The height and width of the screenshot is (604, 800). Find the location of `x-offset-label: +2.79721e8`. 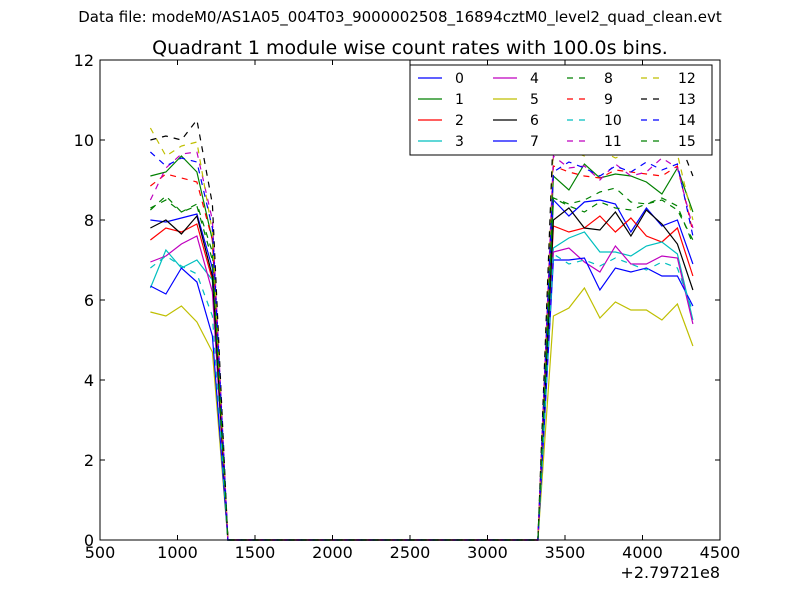

x-offset-label: +2.79721e8 is located at coordinates (670, 572).